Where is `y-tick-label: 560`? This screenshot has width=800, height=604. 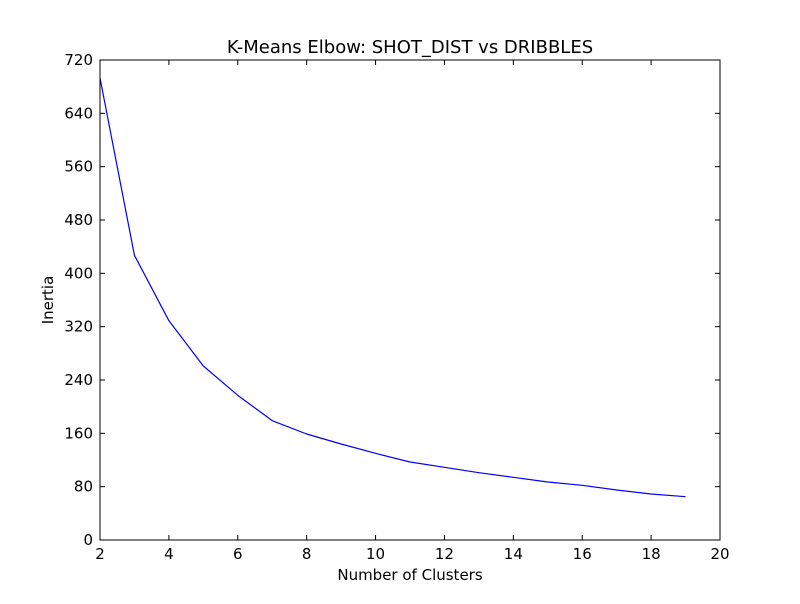 y-tick-label: 560 is located at coordinates (78, 167).